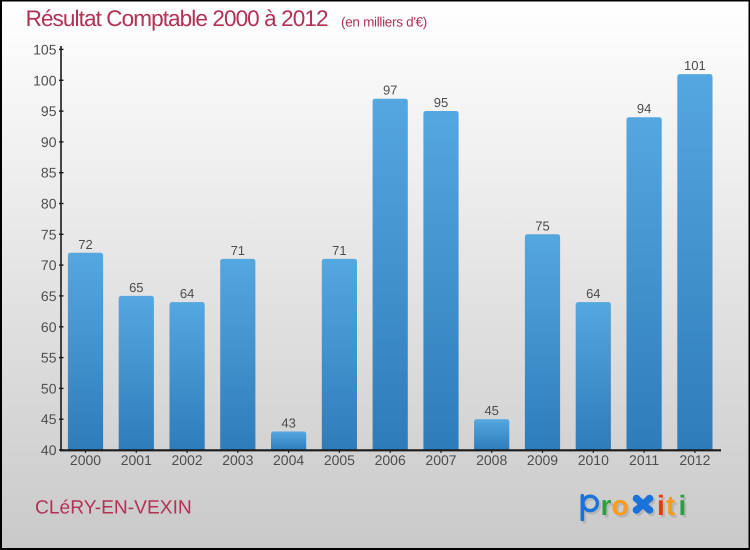  Describe the element at coordinates (644, 460) in the screenshot. I see `svg-text: 2011` at that location.